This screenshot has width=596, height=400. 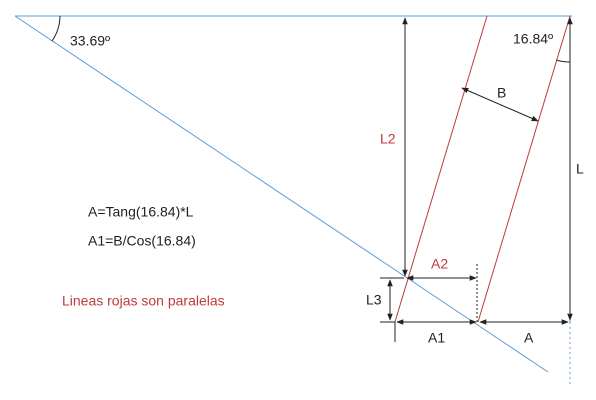 I want to click on dimension-label: L2, so click(x=388, y=139).